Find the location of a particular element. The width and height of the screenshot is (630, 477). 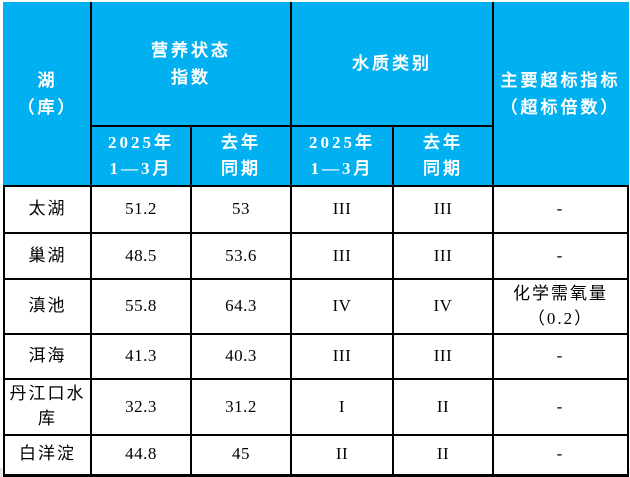

table-row: 丹江口水库 32.3 31.2 I II - is located at coordinates (316, 407).